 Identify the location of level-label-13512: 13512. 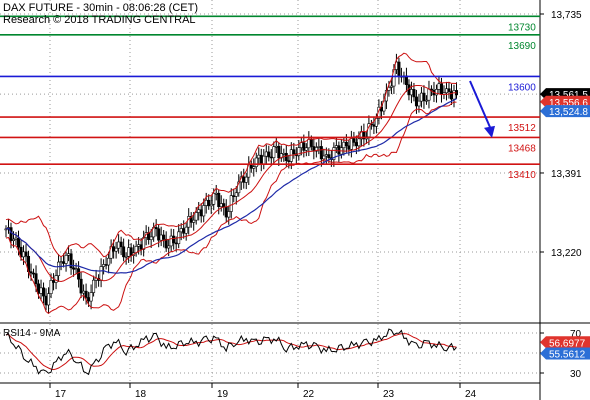
(522, 128).